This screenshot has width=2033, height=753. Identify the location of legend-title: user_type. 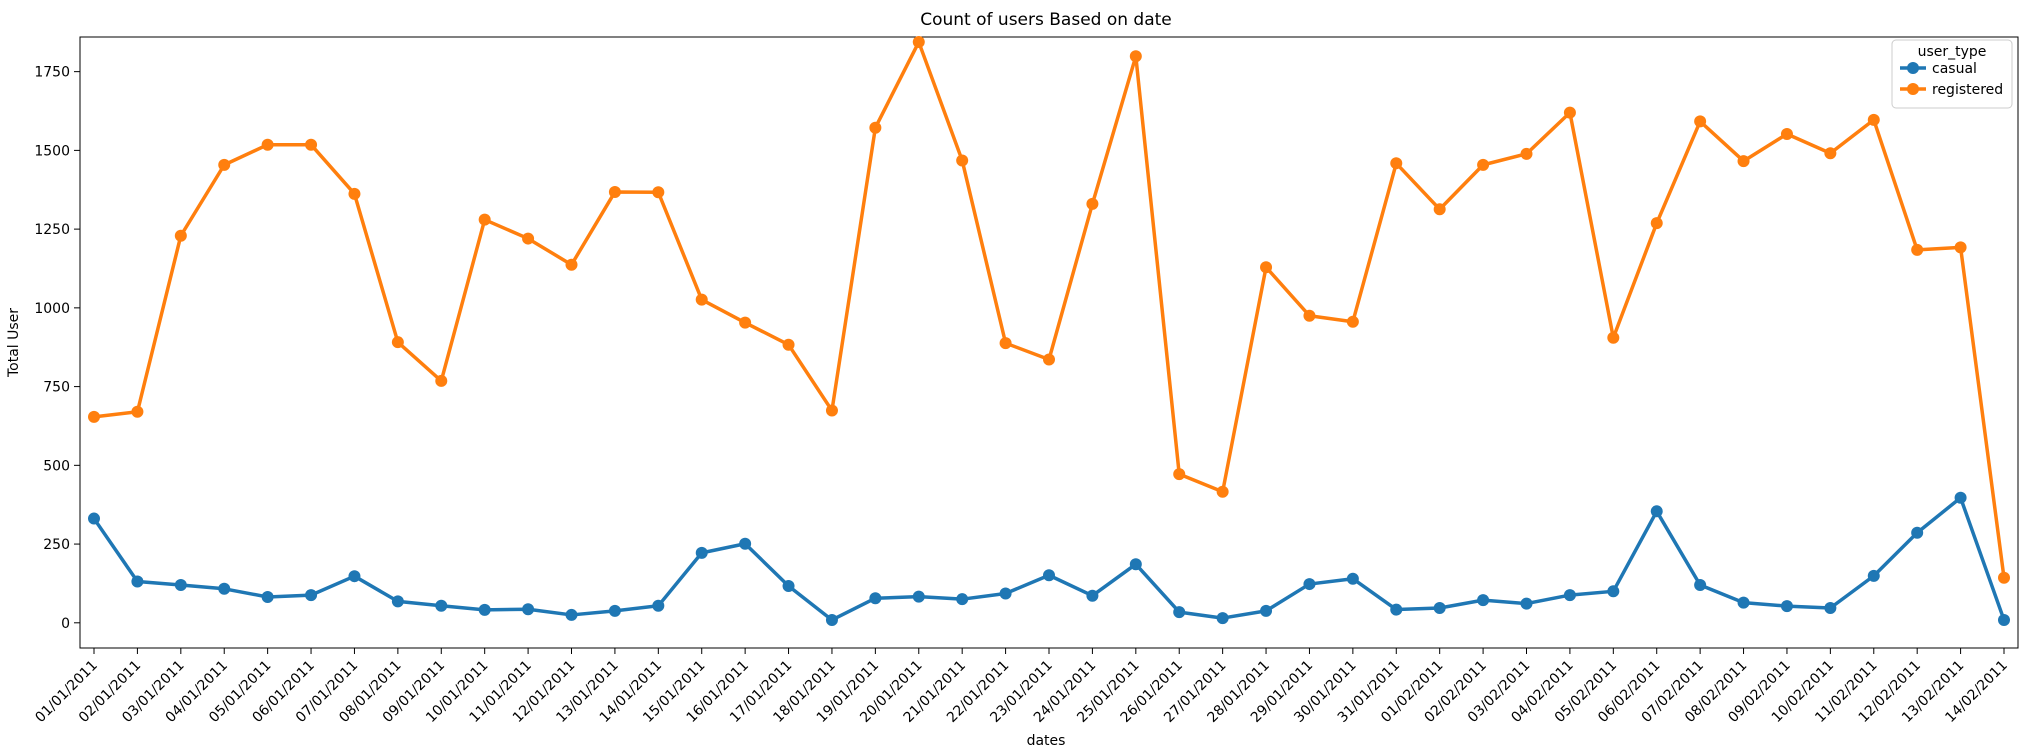
(1952, 52).